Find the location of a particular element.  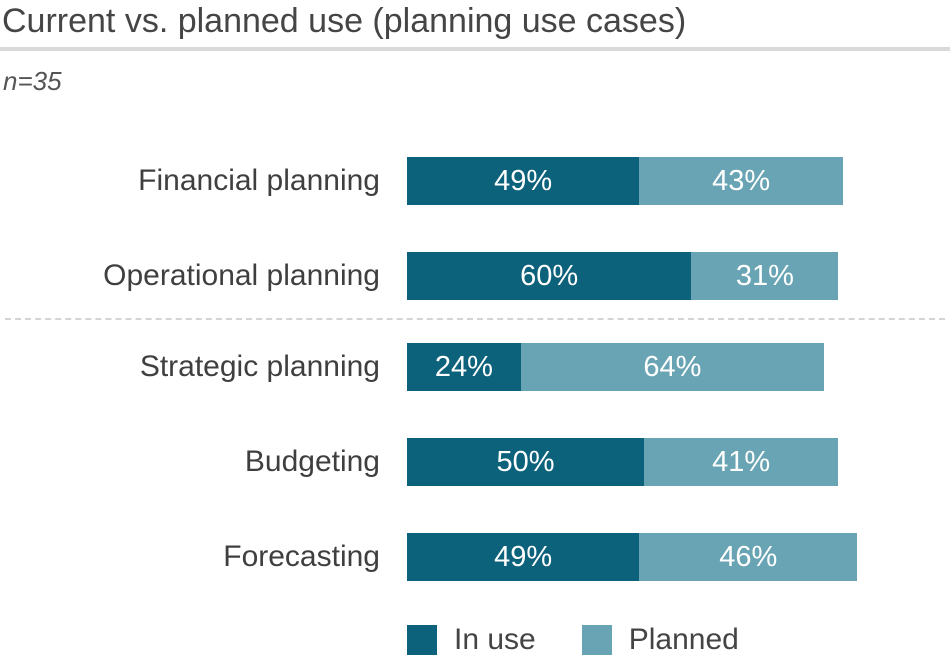

segment-value: 24% is located at coordinates (463, 366).